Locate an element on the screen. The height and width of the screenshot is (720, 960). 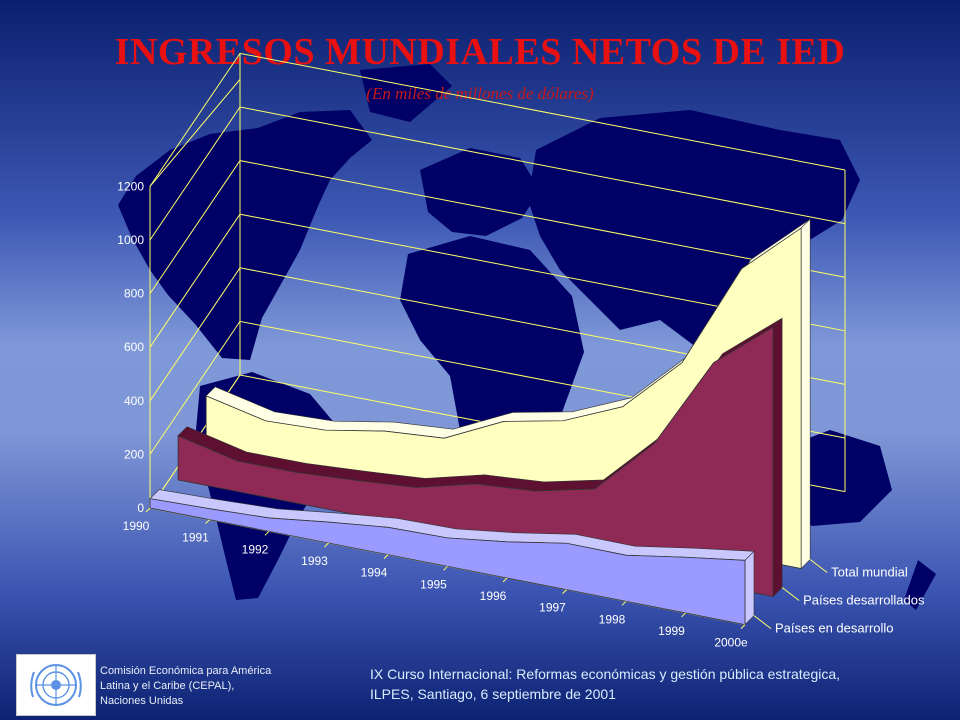
x-tick-label: 1996 is located at coordinates (493, 596).